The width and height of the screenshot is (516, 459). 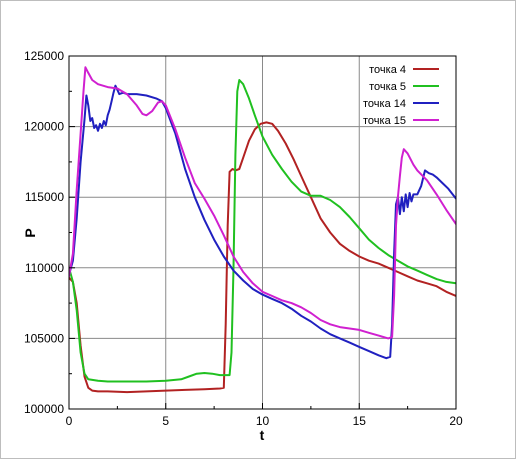 What do you see at coordinates (262, 435) in the screenshot?
I see `x-axis-title: t` at bounding box center [262, 435].